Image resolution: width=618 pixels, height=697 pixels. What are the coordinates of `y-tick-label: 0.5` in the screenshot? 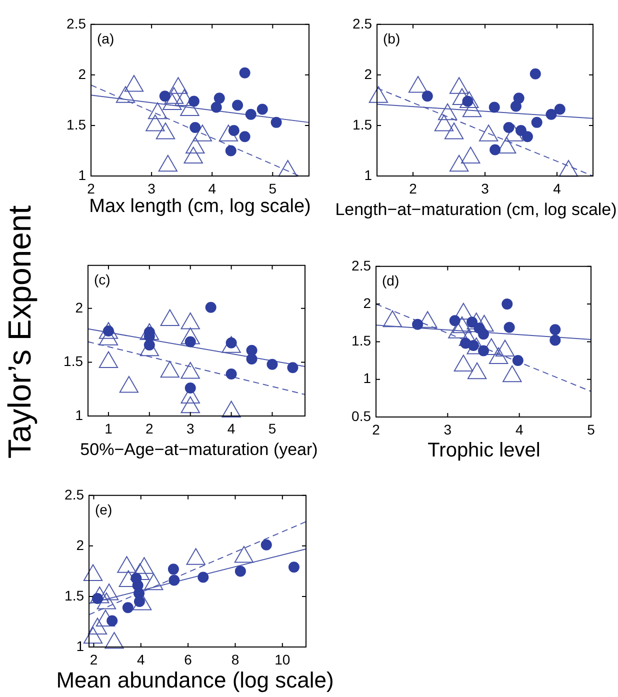 It's located at (362, 416).